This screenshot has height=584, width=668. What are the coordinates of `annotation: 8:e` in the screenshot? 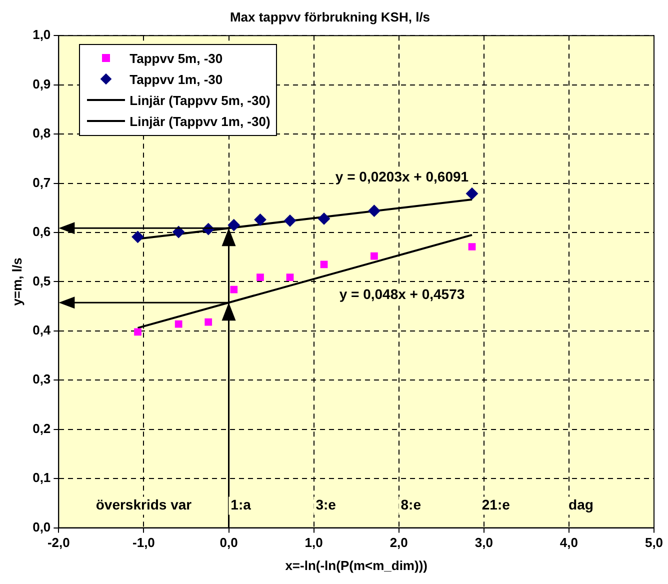 It's located at (411, 504).